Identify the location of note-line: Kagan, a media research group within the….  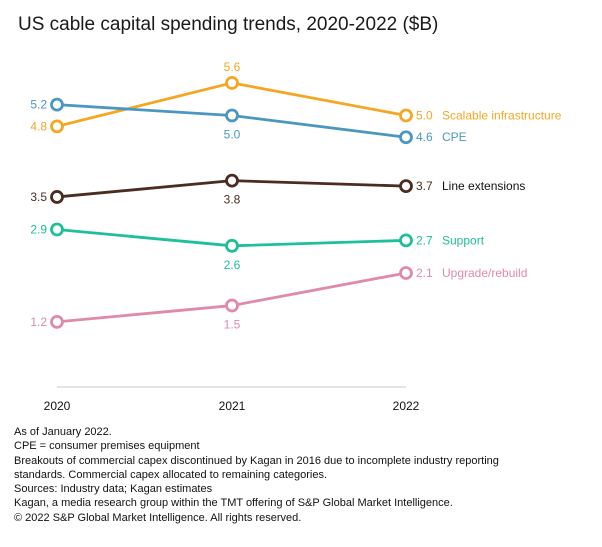
(233, 503).